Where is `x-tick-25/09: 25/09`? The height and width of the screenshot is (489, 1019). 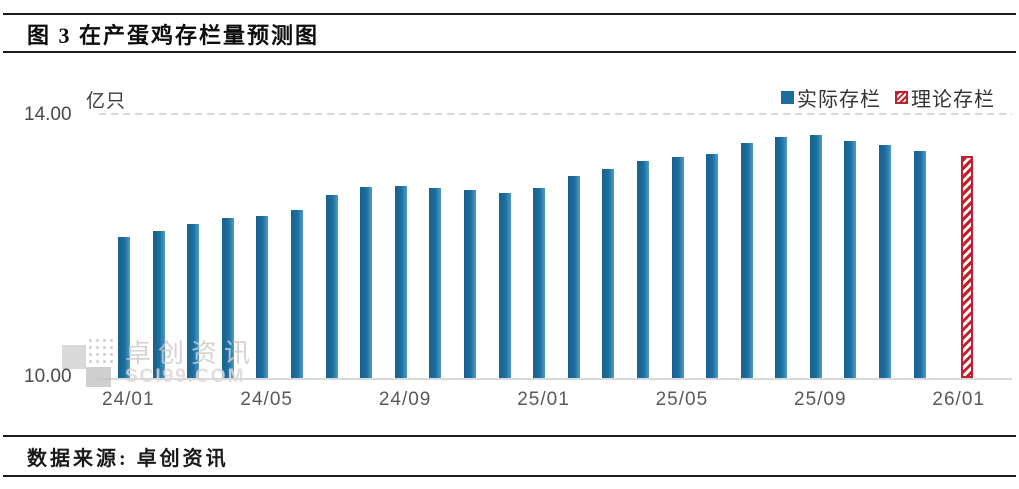
x-tick-25/09: 25/09 is located at coordinates (820, 399).